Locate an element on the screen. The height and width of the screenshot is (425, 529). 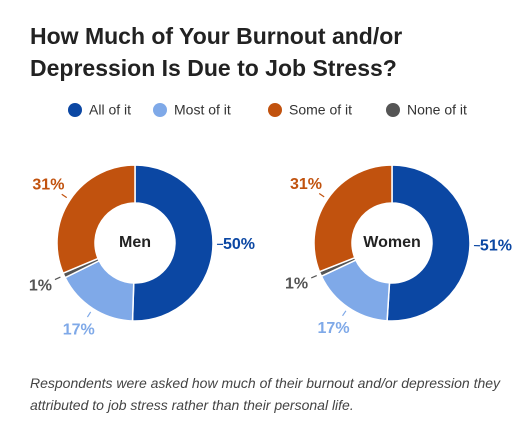
data-label: 50% is located at coordinates (239, 244).